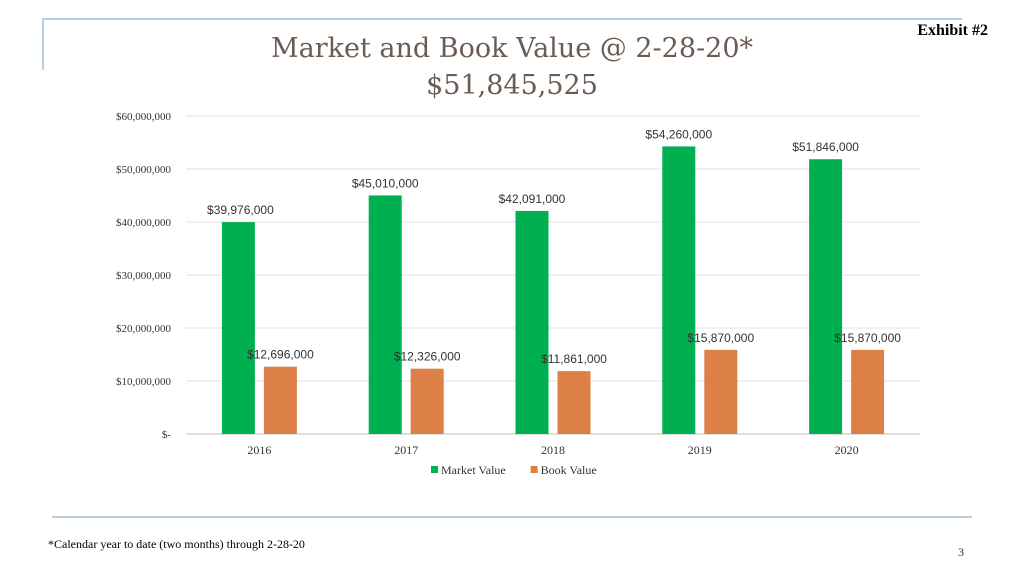  Describe the element at coordinates (144, 276) in the screenshot. I see `y-tick-label: $30,000,000` at that location.